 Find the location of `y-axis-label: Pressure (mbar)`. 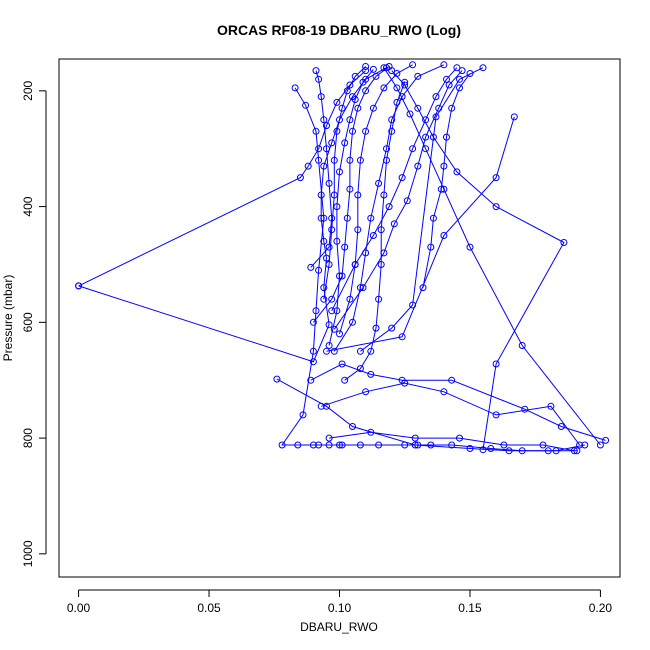

y-axis-label: Pressure (mbar) is located at coordinates (8, 318).